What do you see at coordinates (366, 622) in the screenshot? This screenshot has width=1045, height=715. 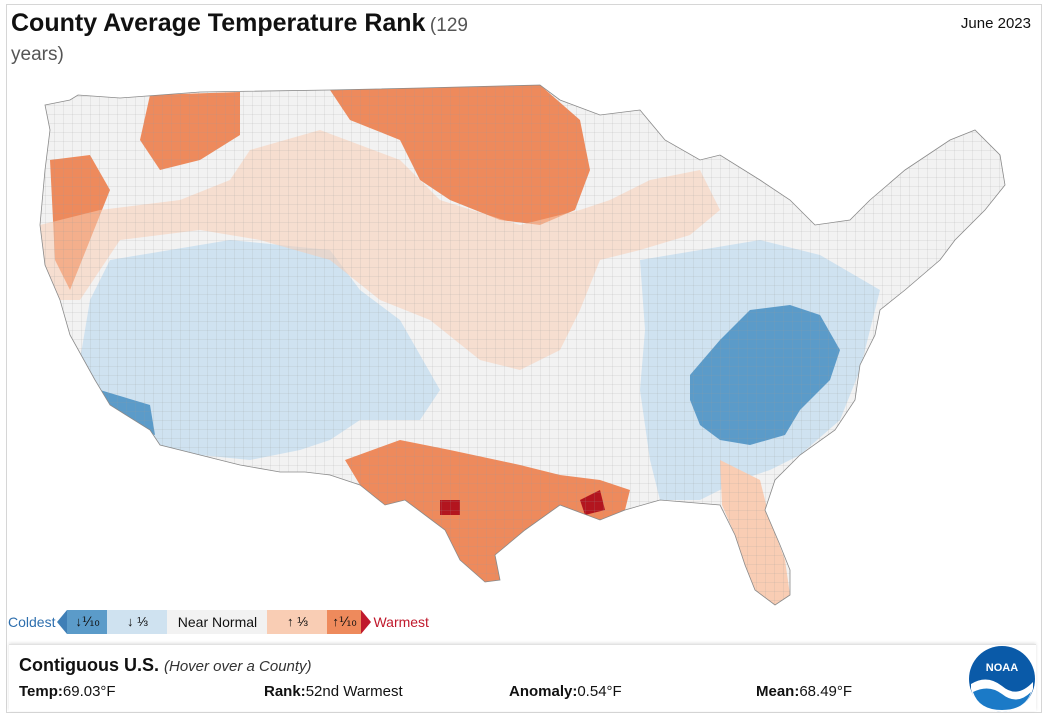 I see `triangle-right-icon` at bounding box center [366, 622].